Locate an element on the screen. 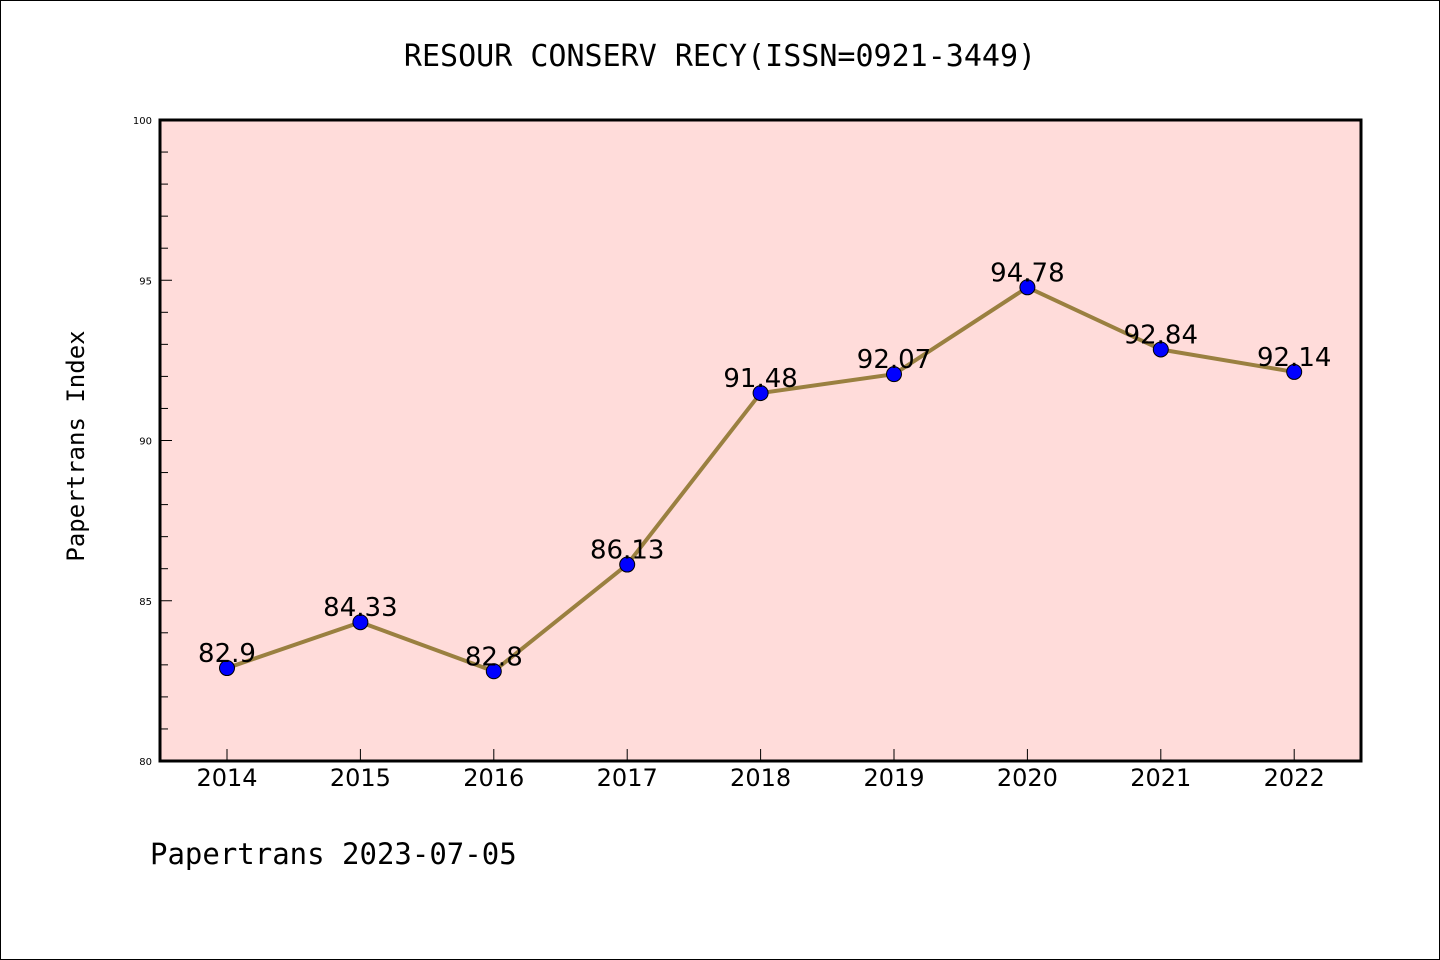 Image resolution: width=1440 pixels, height=960 pixels. data-label: 82.9 is located at coordinates (227, 654).